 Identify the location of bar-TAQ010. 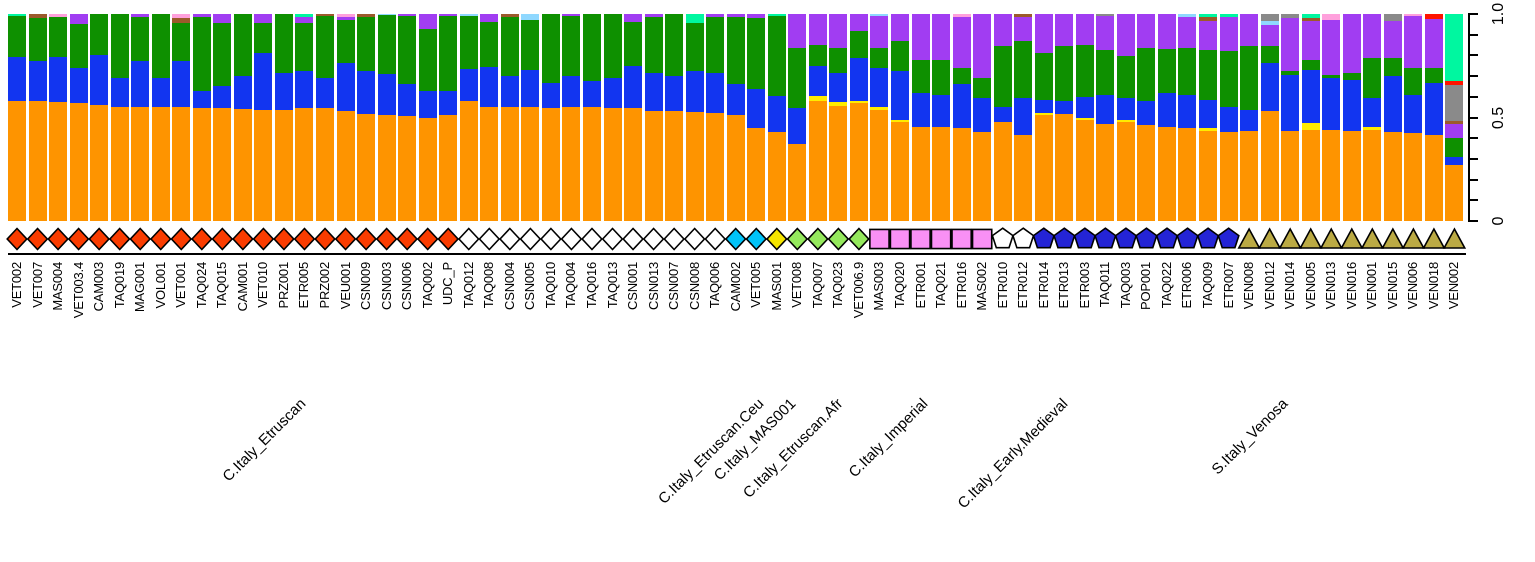
(550, 117).